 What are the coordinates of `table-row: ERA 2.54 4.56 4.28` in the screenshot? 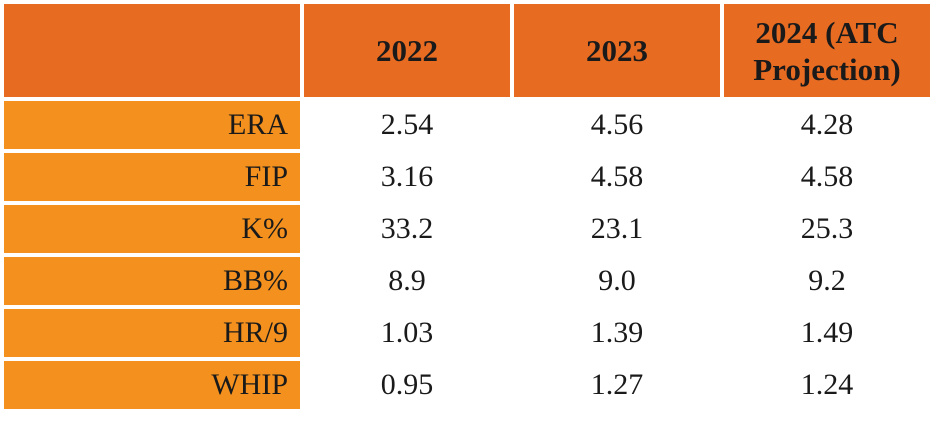 It's located at (465, 125).